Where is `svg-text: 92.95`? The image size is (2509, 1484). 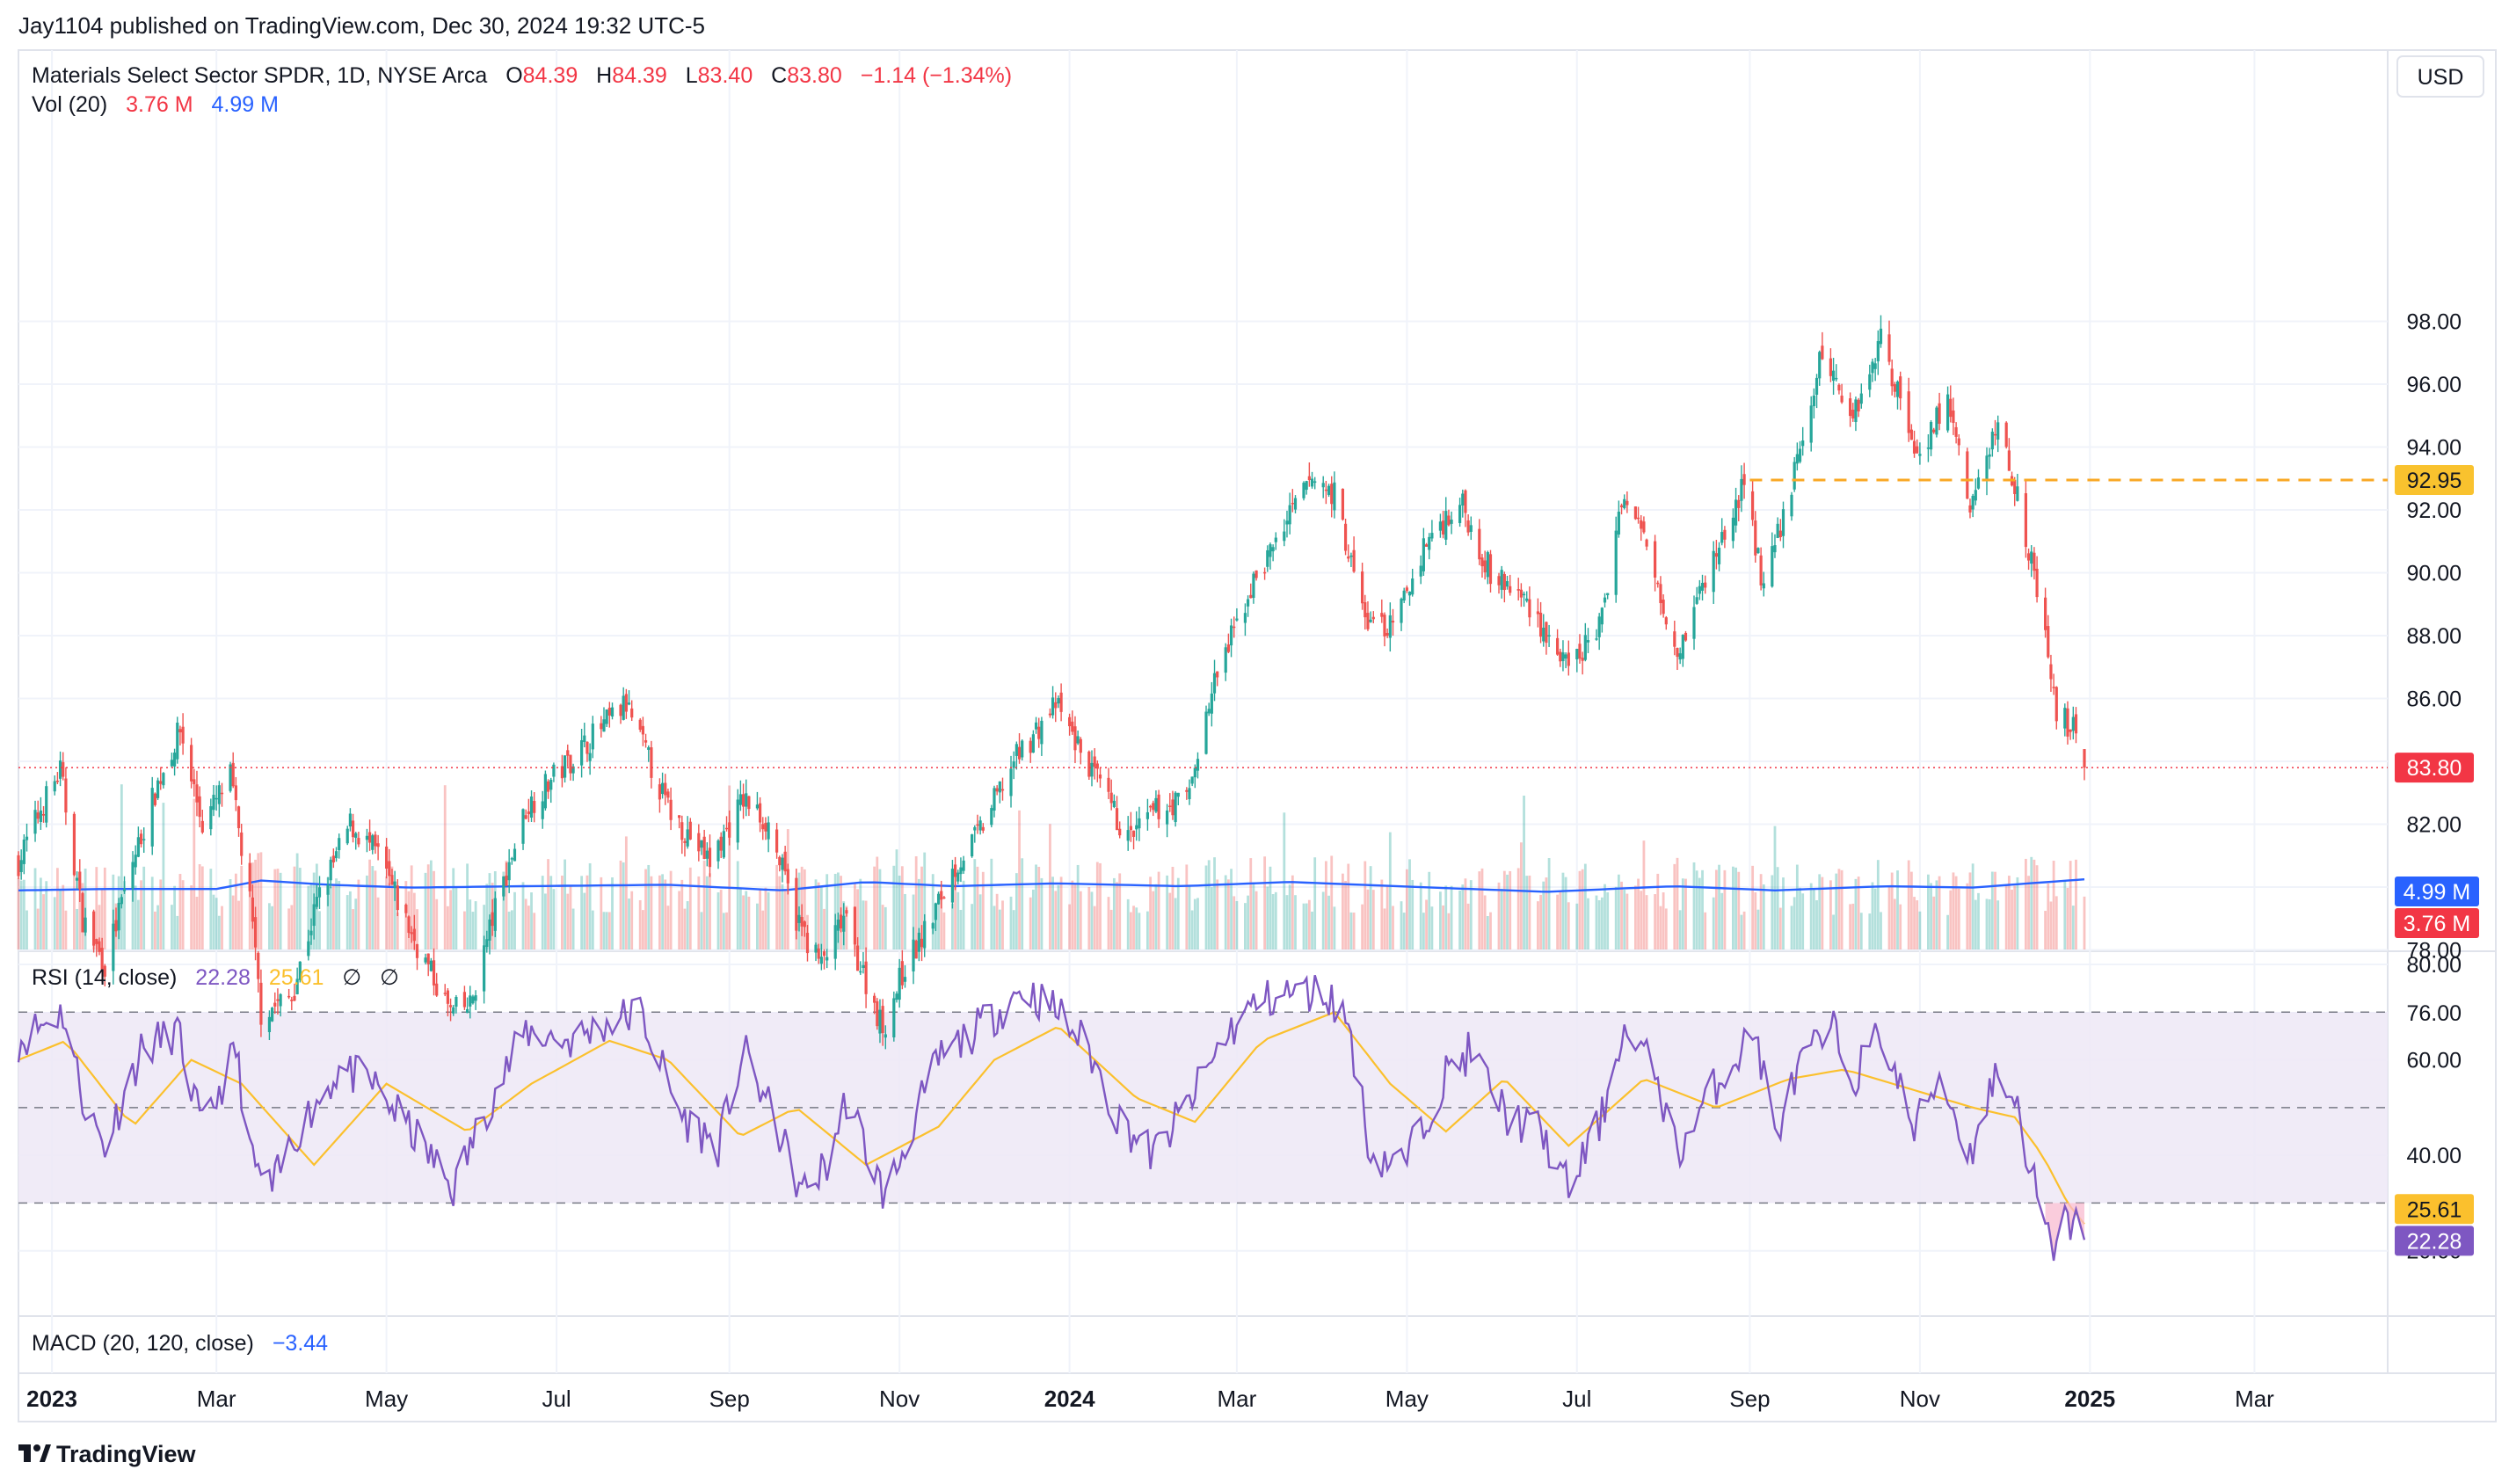 svg-text: 92.95 is located at coordinates (2434, 481).